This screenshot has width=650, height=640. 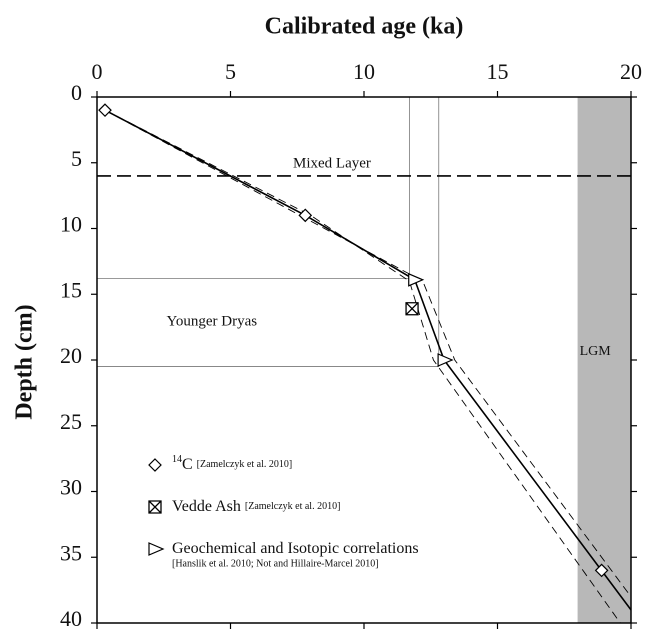 I want to click on legend-main: Geochemical and Isotopic correlations, so click(x=295, y=548).